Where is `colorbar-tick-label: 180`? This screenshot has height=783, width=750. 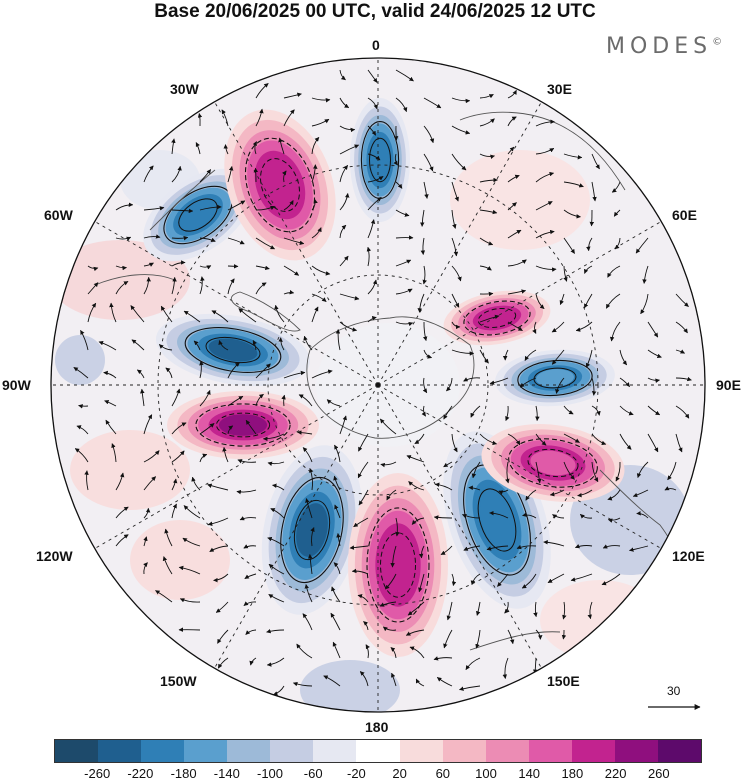 colorbar-tick-label: 180 is located at coordinates (572, 773).